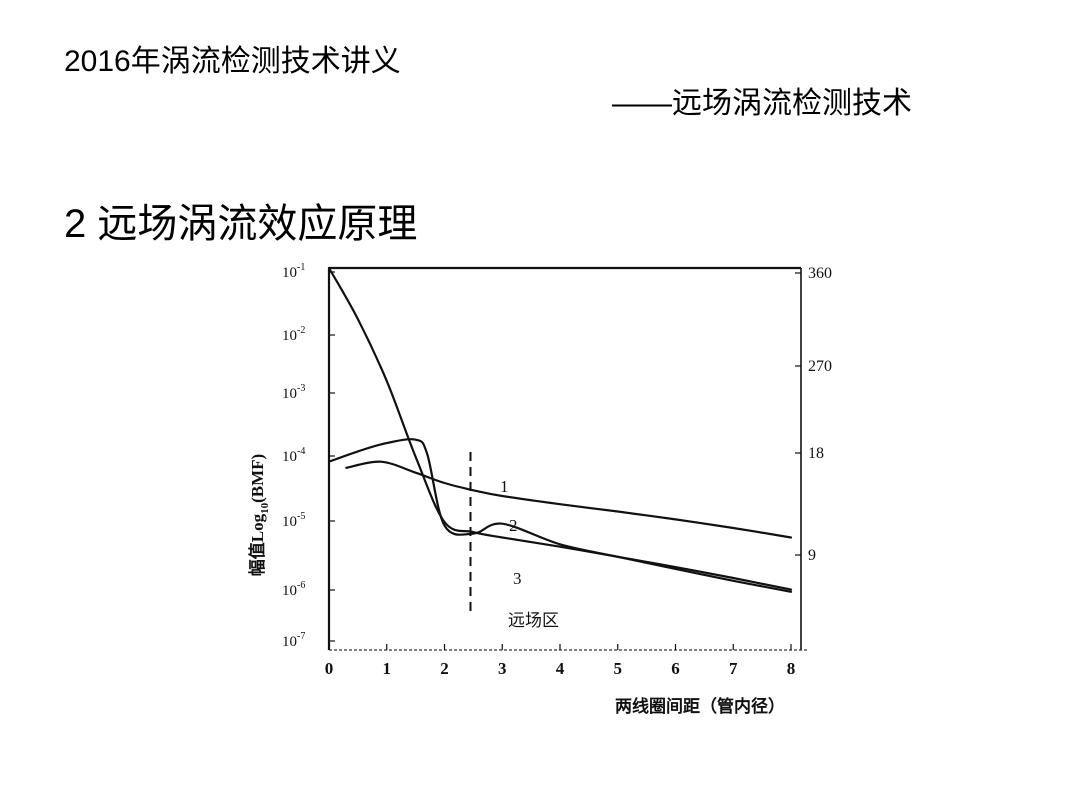 This screenshot has height=810, width=1080. Describe the element at coordinates (700, 706) in the screenshot. I see `x-axis-label: 两线圈间距（管内径）` at that location.